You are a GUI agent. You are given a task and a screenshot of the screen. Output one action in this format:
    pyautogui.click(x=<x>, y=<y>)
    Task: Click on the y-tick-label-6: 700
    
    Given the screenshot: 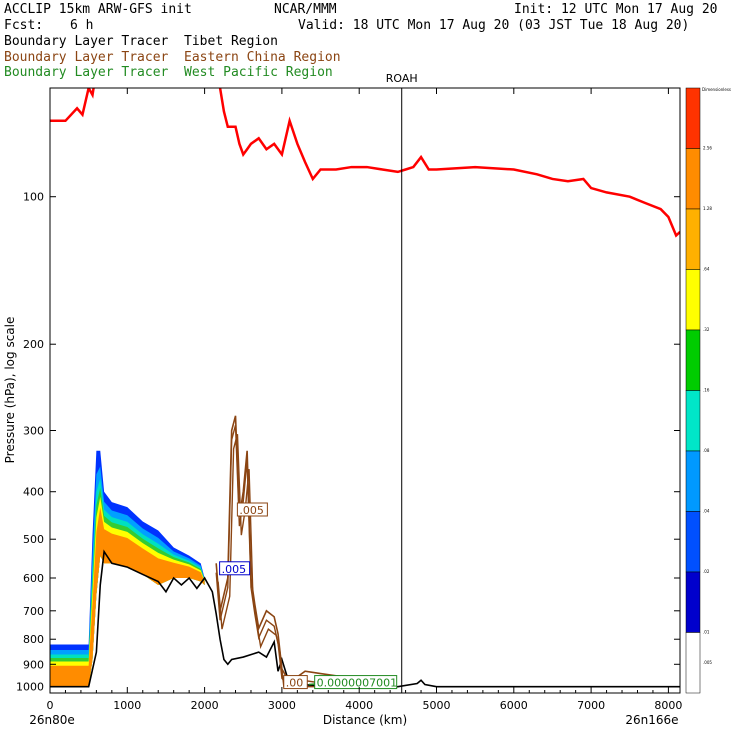 What is the action you would take?
    pyautogui.click(x=33, y=611)
    